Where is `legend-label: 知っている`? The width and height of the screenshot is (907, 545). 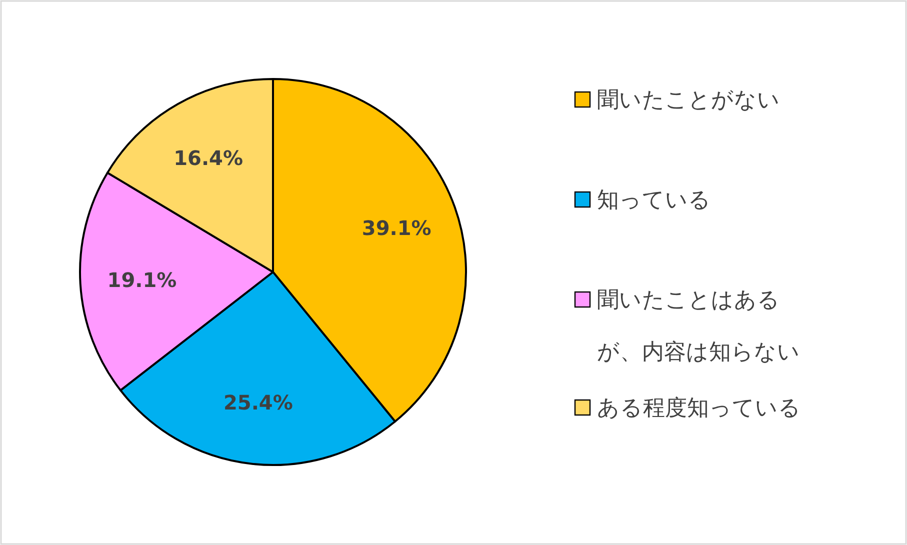 legend-label: 知っている is located at coordinates (654, 200).